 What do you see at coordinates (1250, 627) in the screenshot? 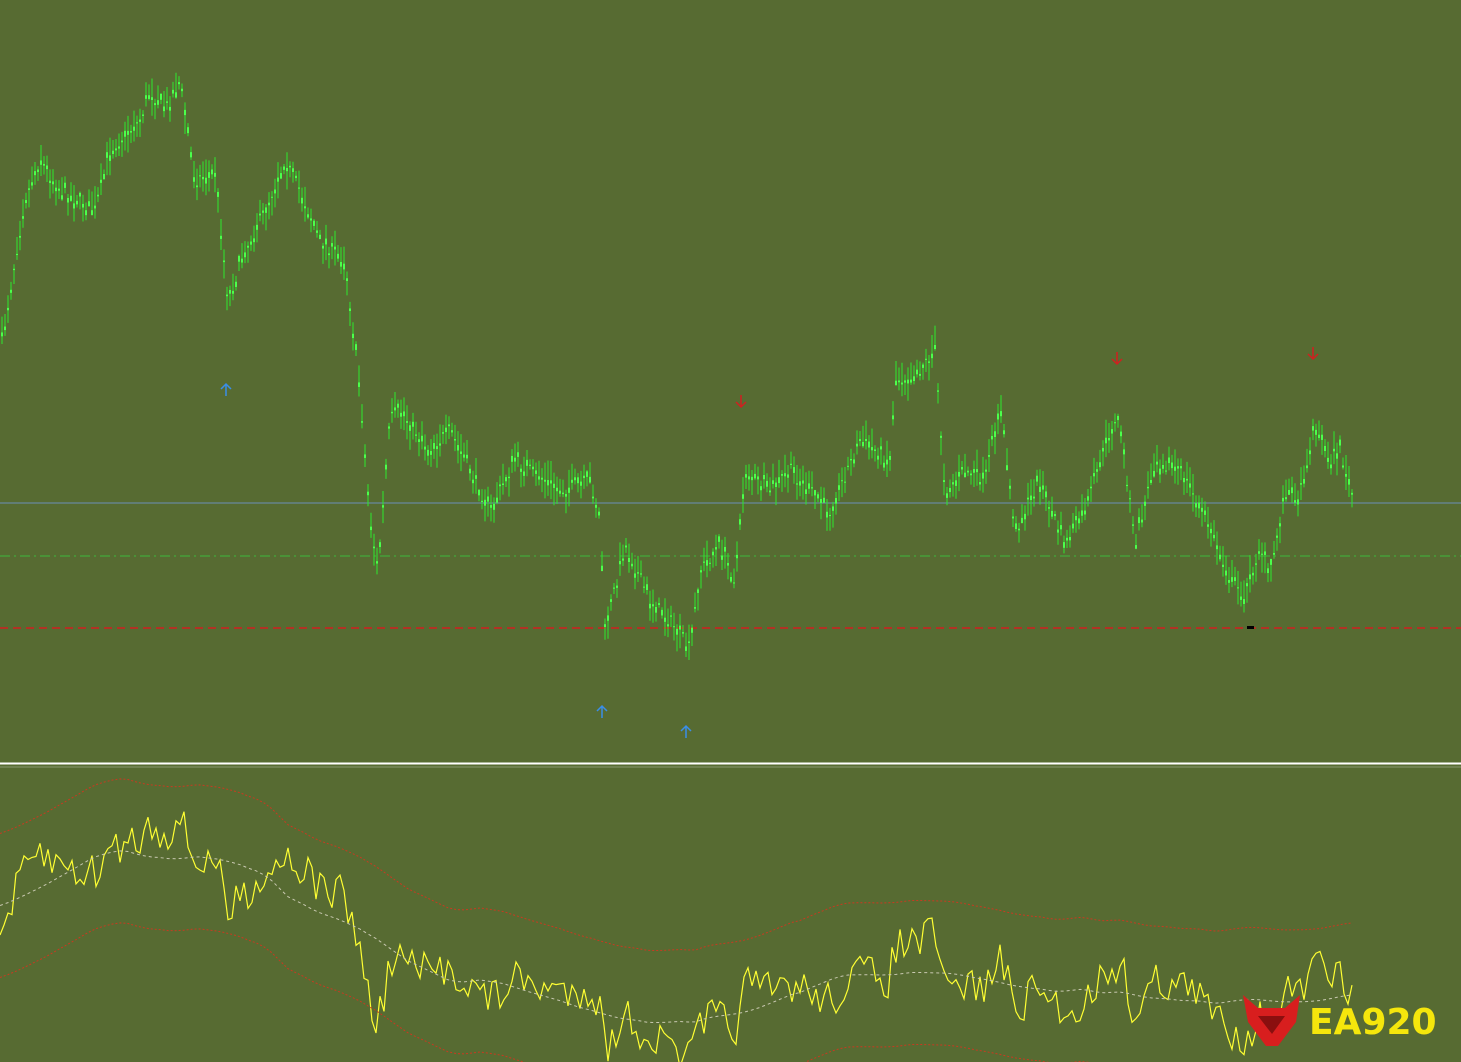
I see `marker` at bounding box center [1250, 627].